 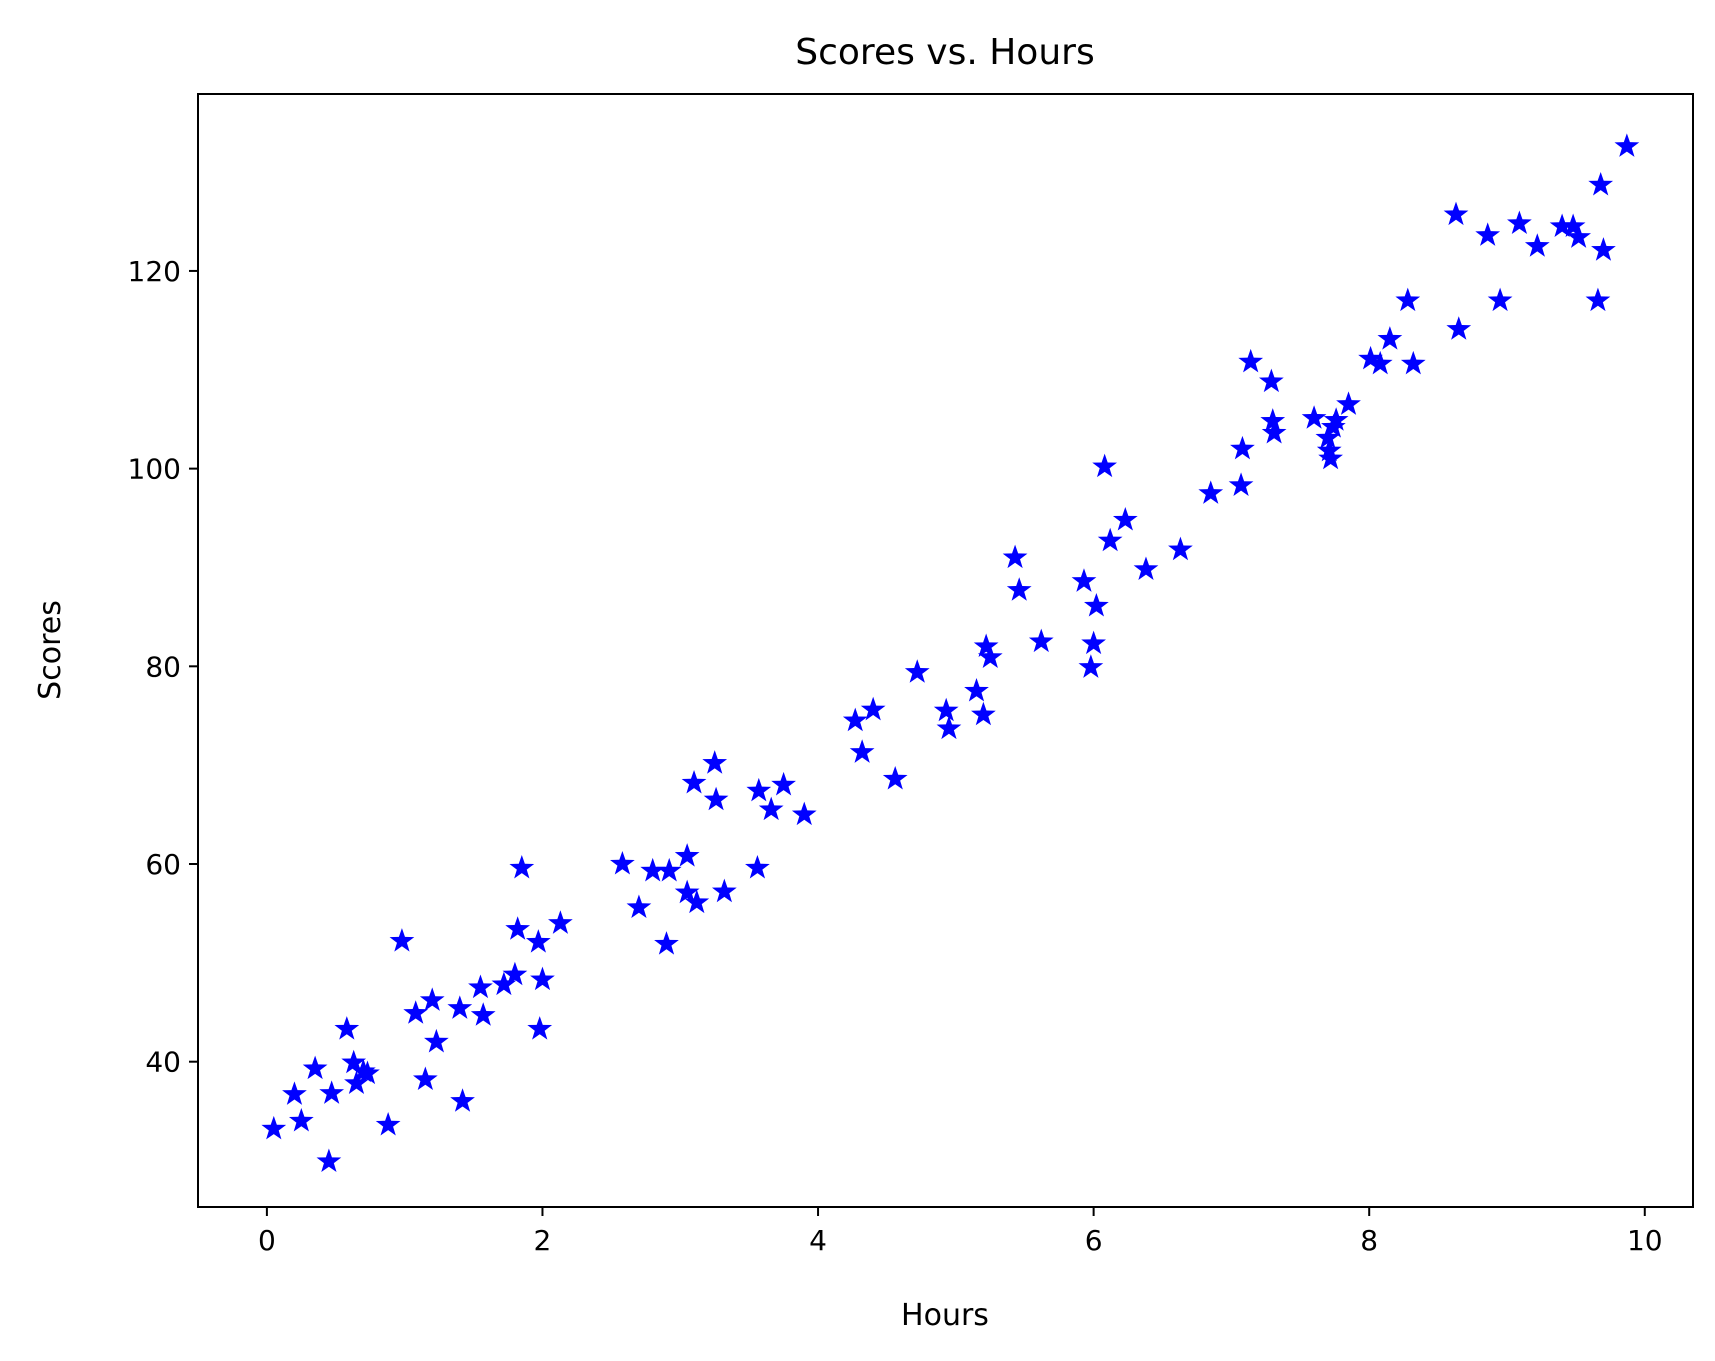 What do you see at coordinates (1369, 1240) in the screenshot?
I see `x-tick-label: 8` at bounding box center [1369, 1240].